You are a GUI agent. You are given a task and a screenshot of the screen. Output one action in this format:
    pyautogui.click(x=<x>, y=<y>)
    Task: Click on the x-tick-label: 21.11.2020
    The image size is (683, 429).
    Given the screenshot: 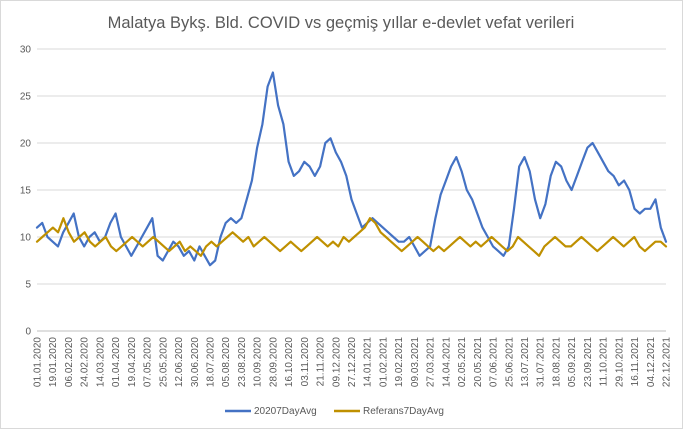 What is the action you would take?
    pyautogui.click(x=321, y=362)
    